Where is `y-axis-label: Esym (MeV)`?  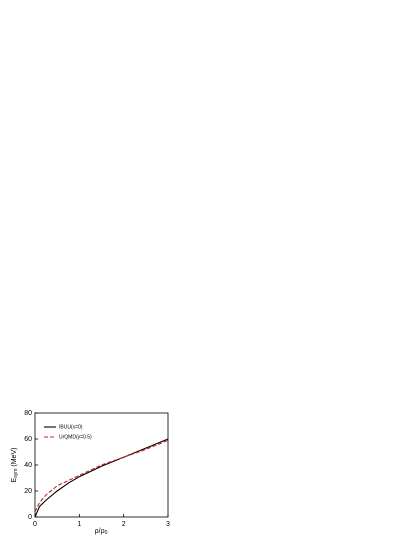 y-axis-label: Esym (MeV) is located at coordinates (15, 465).